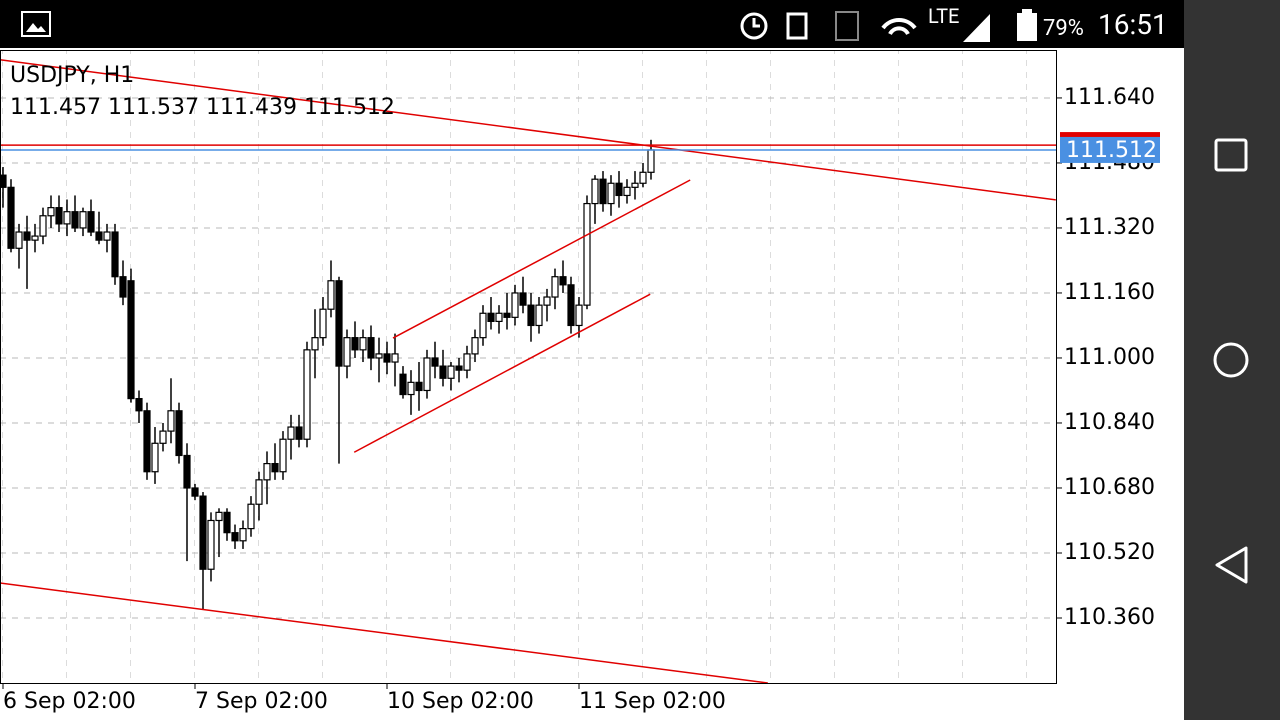  Describe the element at coordinates (1109, 227) in the screenshot. I see `y-tick-label: 111.320` at that location.